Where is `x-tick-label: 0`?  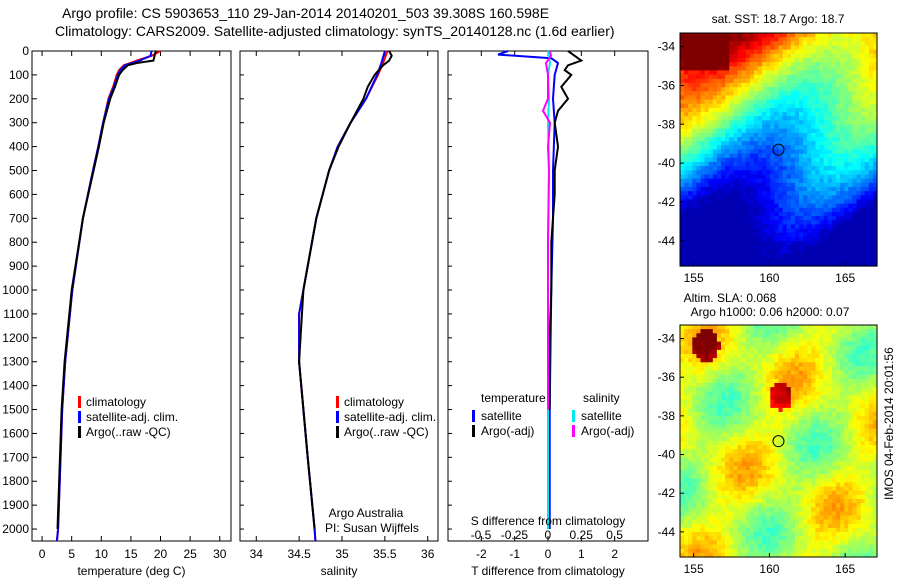 x-tick-label: 0 is located at coordinates (42, 554).